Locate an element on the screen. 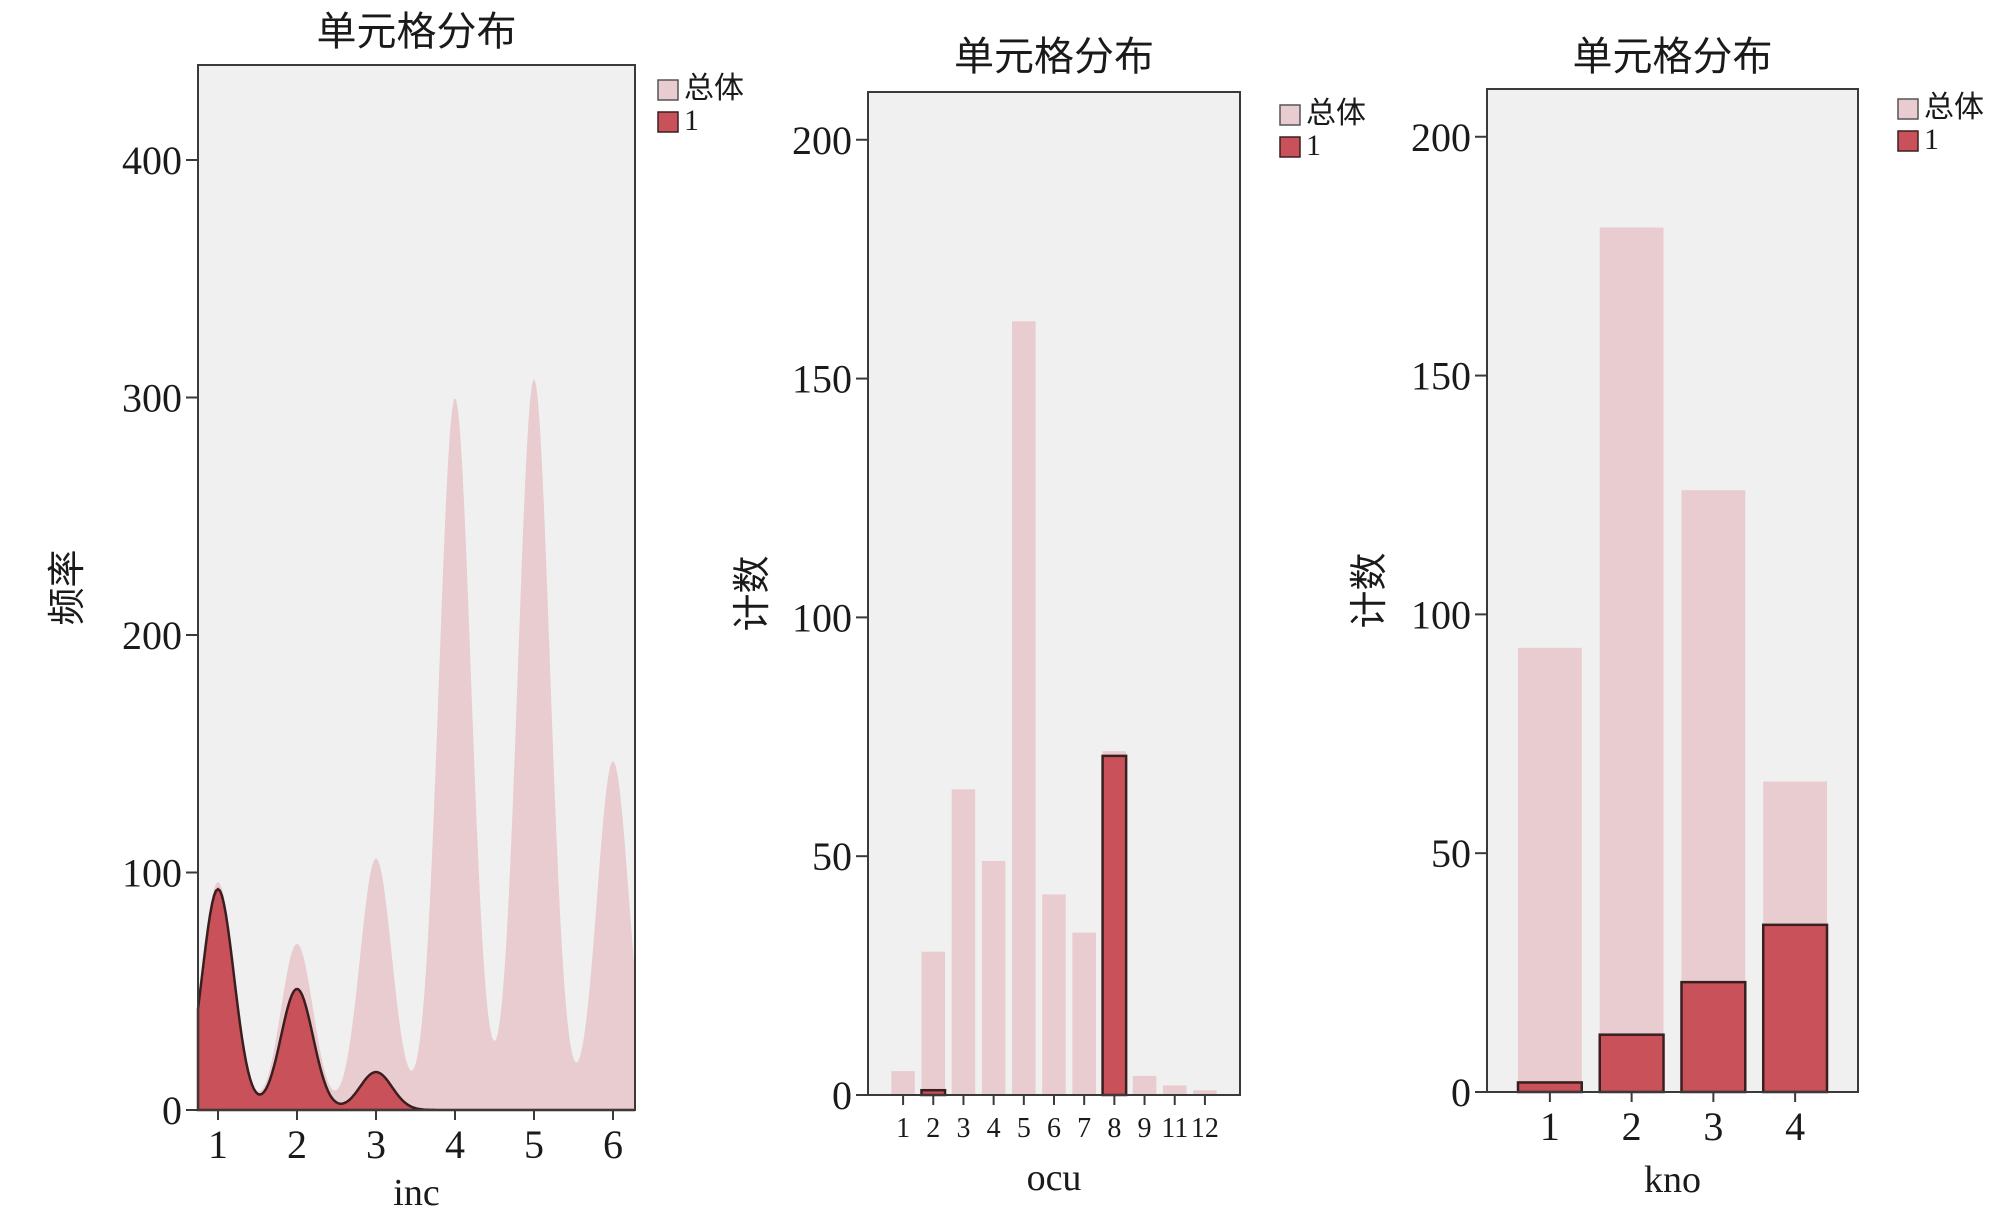 The width and height of the screenshot is (2000, 1213). y-tick-label: 400 is located at coordinates (152, 160).